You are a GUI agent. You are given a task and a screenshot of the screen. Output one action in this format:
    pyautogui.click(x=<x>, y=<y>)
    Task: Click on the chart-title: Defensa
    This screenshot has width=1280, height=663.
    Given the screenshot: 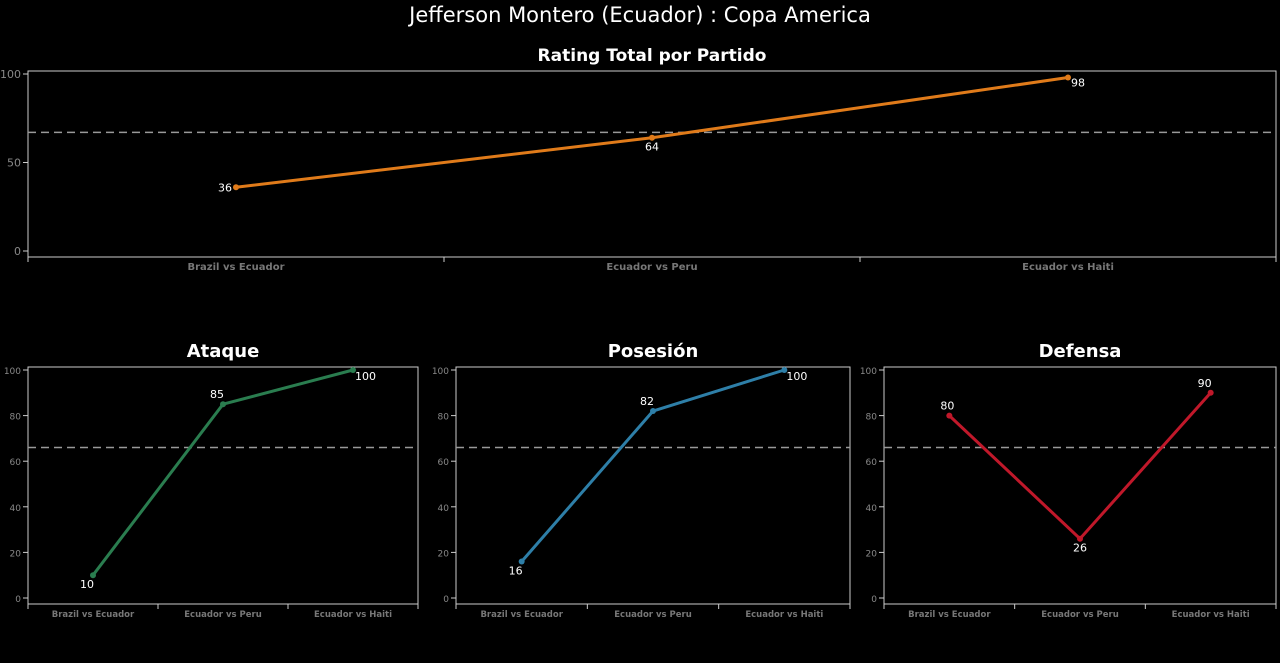 What is the action you would take?
    pyautogui.click(x=1080, y=351)
    